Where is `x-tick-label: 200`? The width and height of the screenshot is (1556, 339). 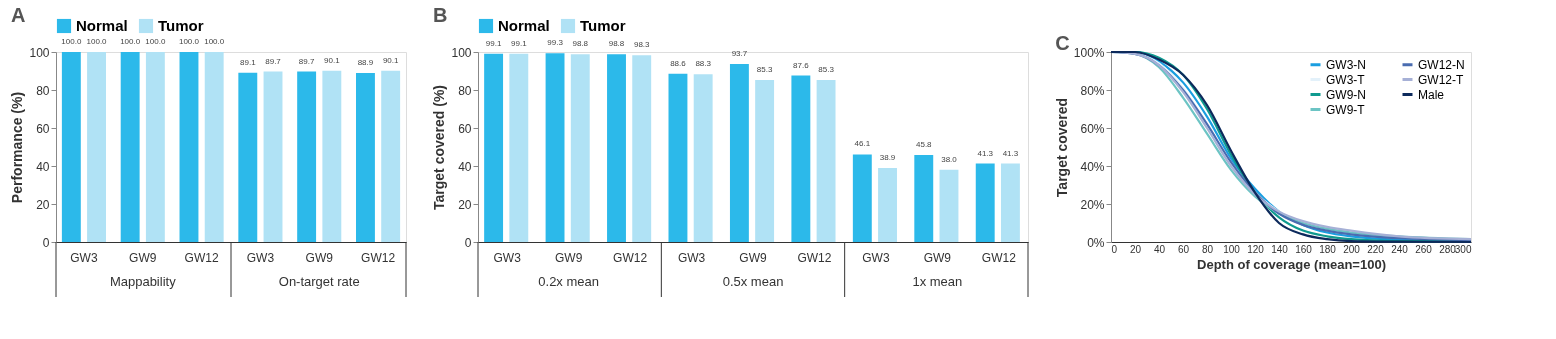 x-tick-label: 200 is located at coordinates (1352, 249).